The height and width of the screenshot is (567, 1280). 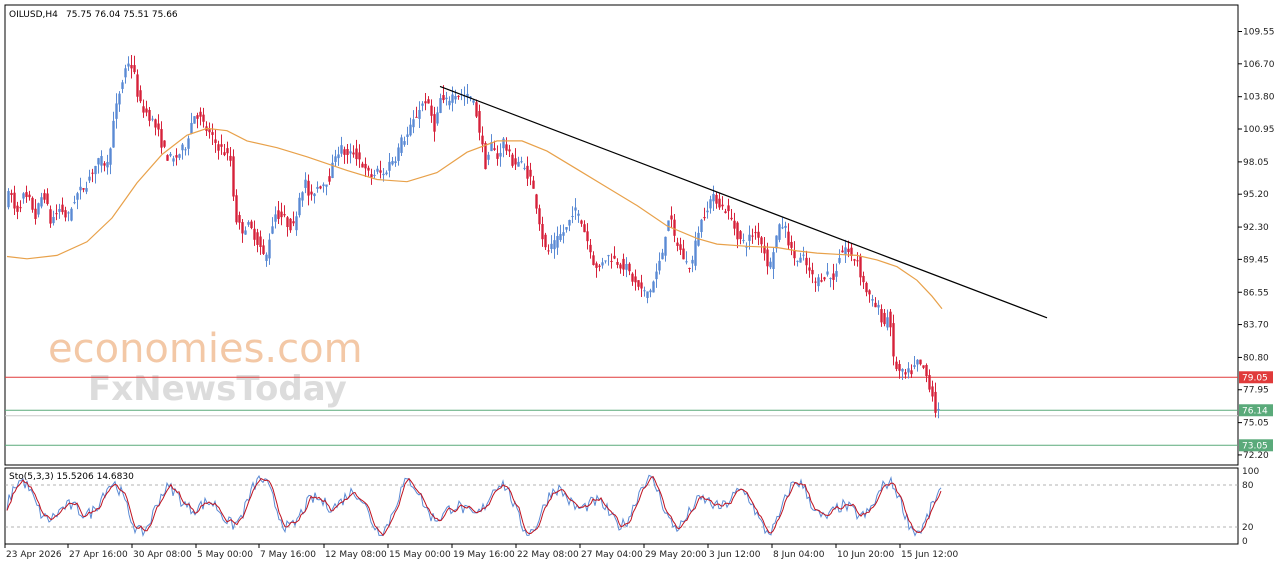 I want to click on x-tick-label: 27 May 04:00, so click(x=612, y=555).